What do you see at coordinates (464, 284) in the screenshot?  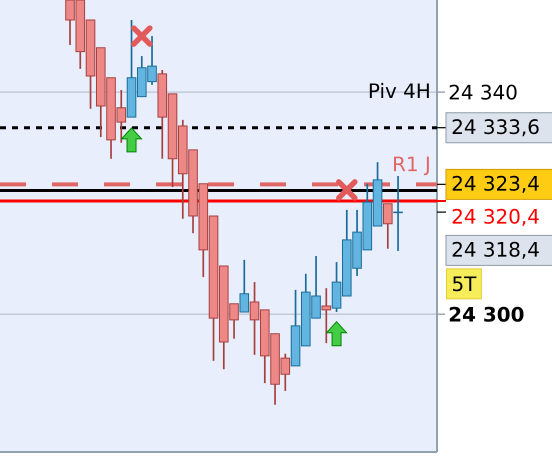 I see `text: 5T` at bounding box center [464, 284].